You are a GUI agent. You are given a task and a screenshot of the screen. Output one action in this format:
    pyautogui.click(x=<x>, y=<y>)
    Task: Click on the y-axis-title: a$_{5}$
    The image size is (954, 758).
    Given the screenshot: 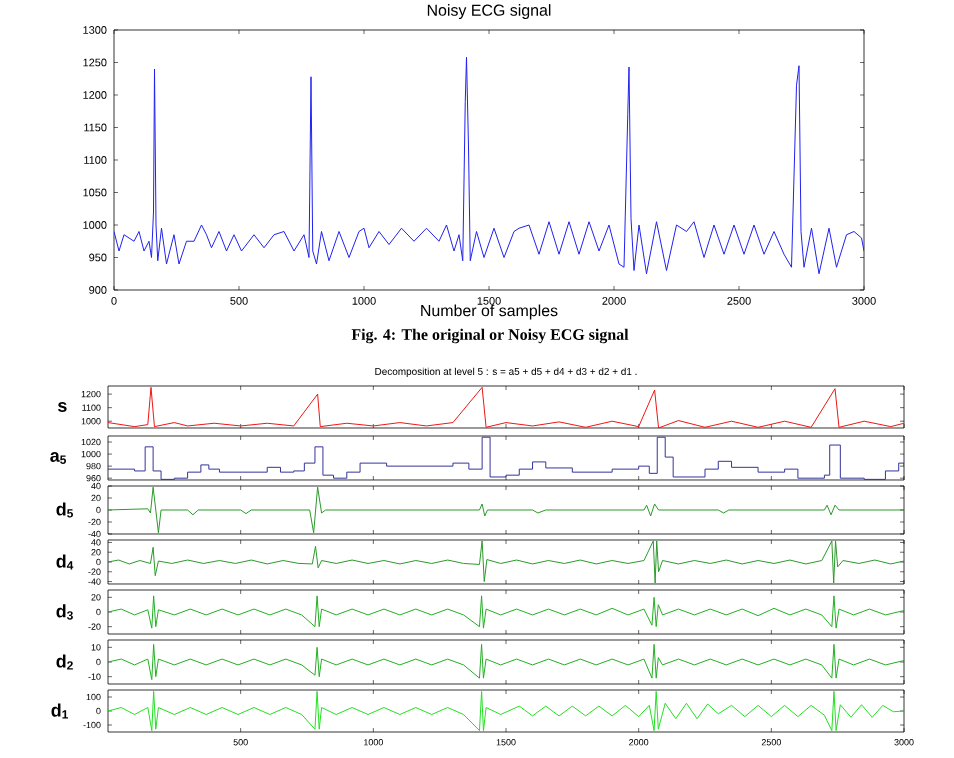 What is the action you would take?
    pyautogui.click(x=58, y=458)
    